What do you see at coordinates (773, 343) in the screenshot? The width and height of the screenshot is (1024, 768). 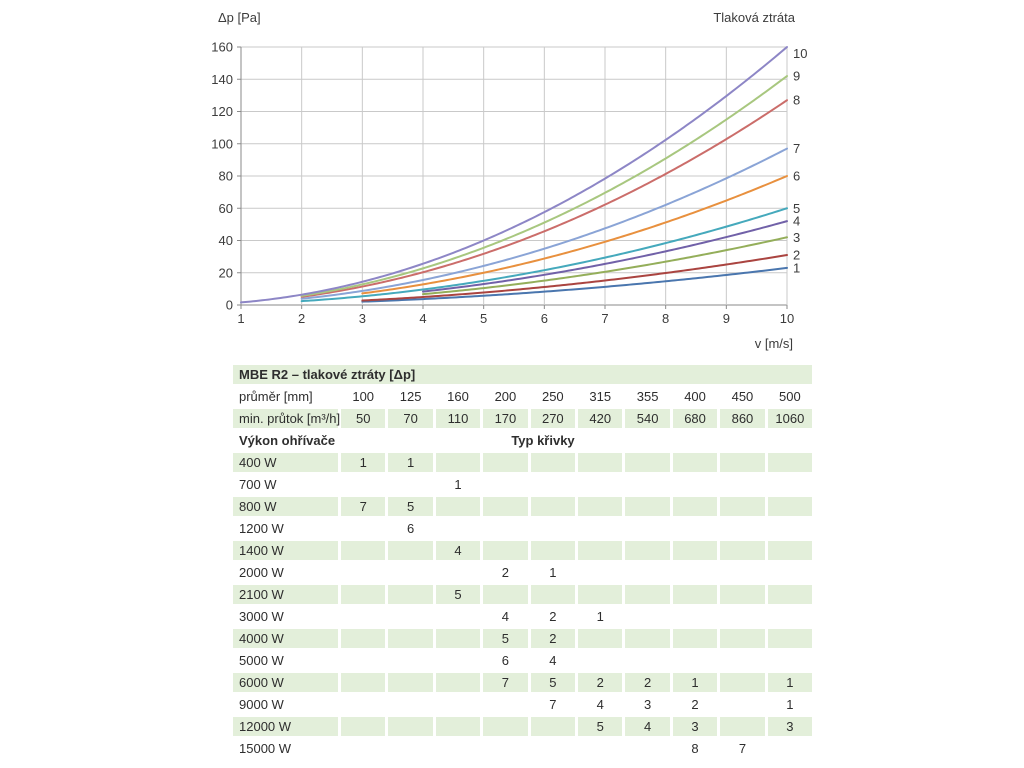 I see `x-axis-title: v [m/s]` at bounding box center [773, 343].